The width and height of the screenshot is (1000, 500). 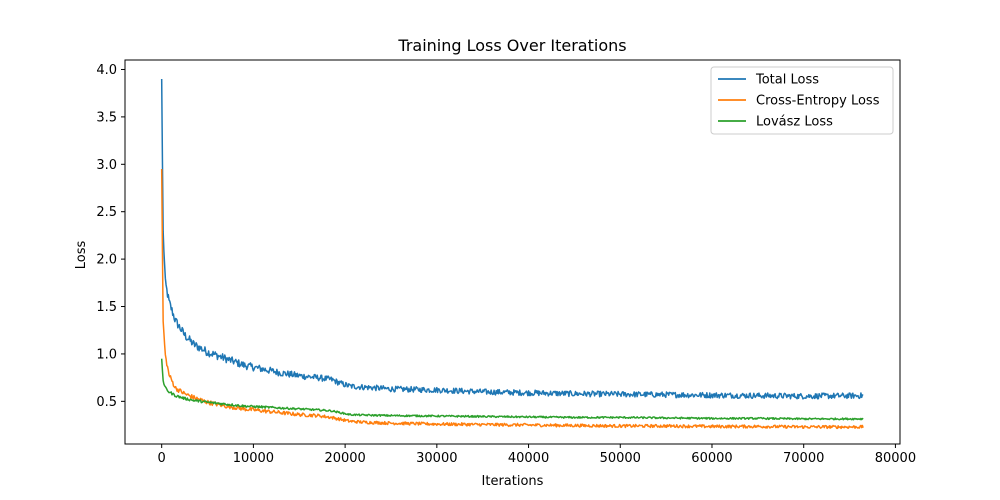 I want to click on x-tick-label: 0, so click(x=162, y=458).